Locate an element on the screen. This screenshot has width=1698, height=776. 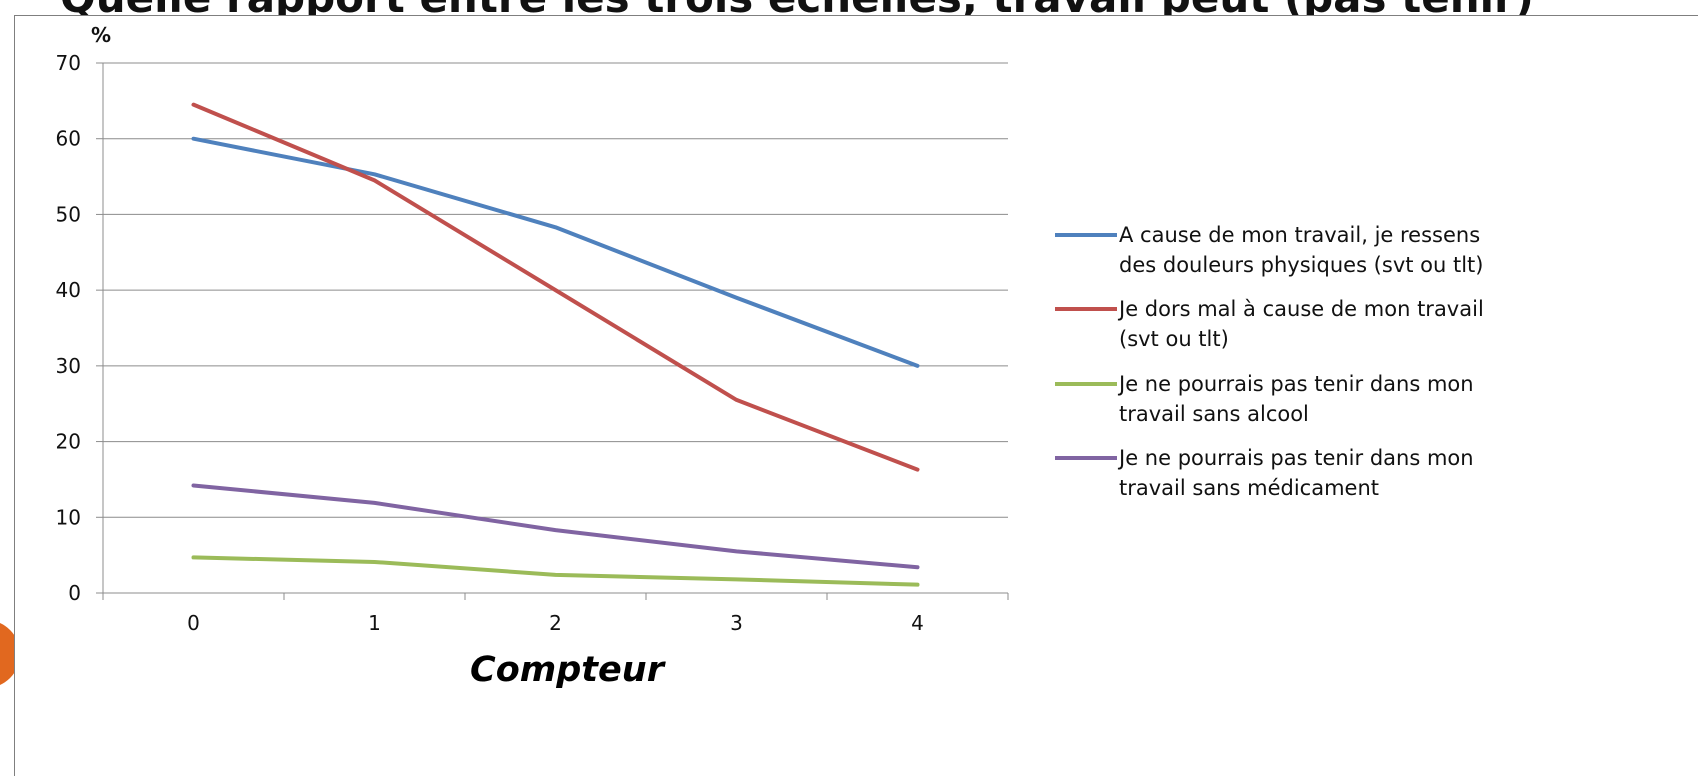
y-tick-label: 60 is located at coordinates (68, 139).